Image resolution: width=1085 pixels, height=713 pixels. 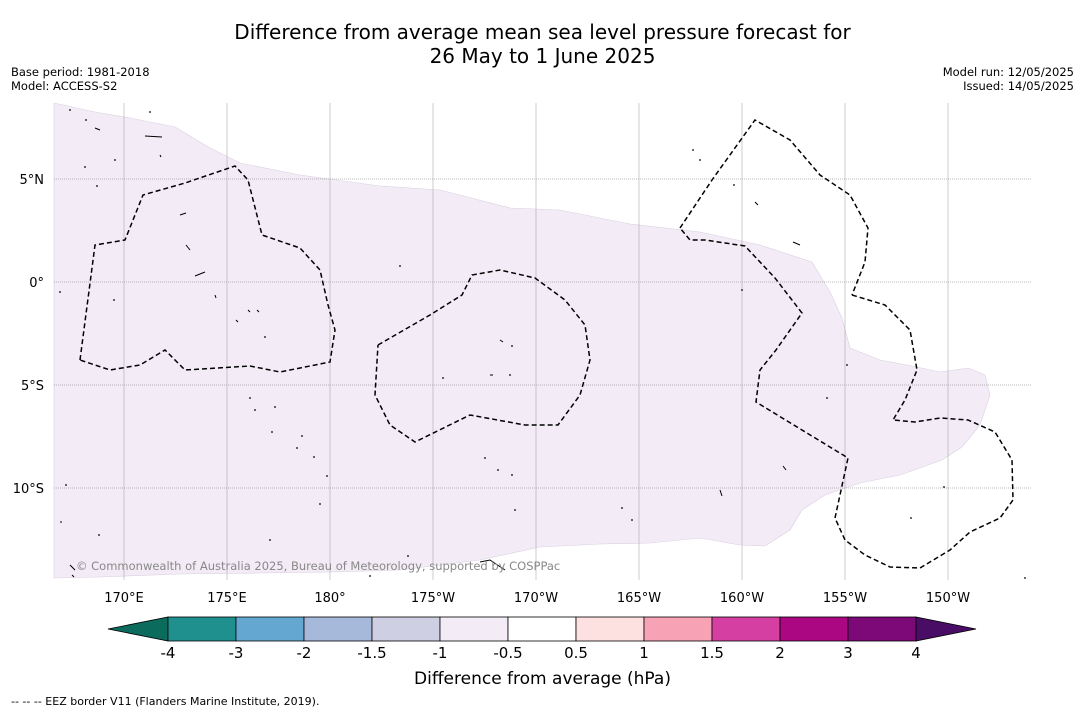 I want to click on colorbar-tick-label: -1.5, so click(x=371, y=653).